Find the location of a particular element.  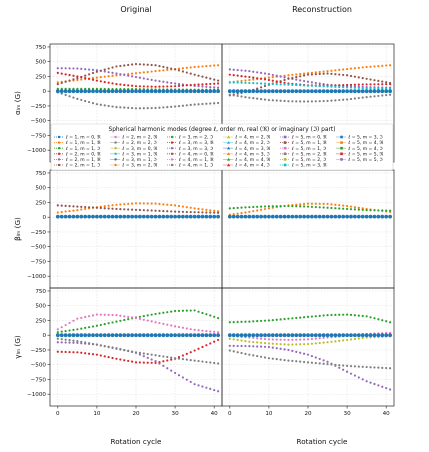

legend-entry: ℓ = 2, m = 2, ℜ is located at coordinates (133, 138).